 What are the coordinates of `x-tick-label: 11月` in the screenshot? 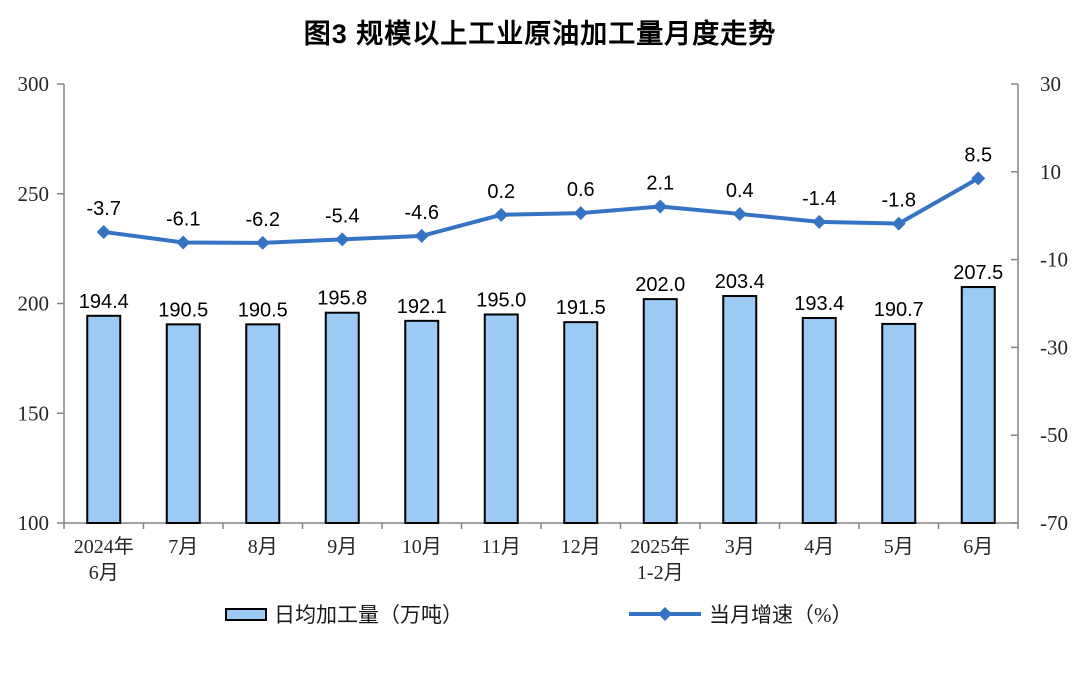 It's located at (501, 547).